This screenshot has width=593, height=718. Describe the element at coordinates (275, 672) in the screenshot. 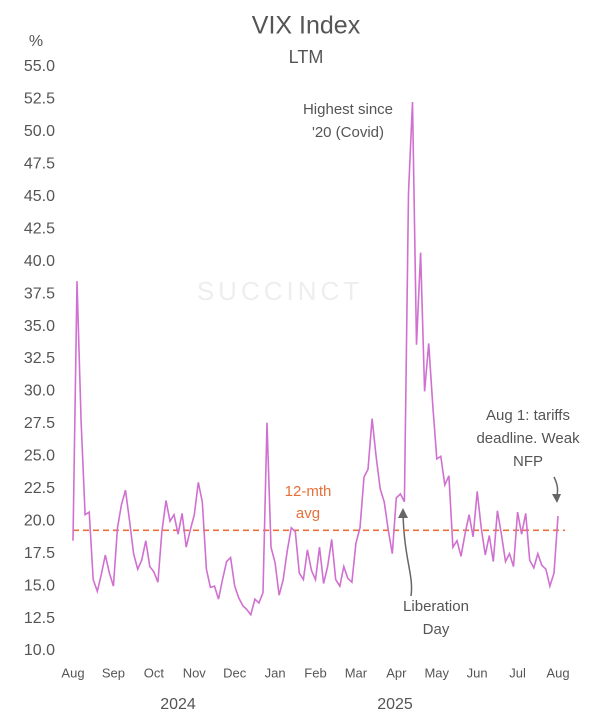

I see `x-tick-label: Jan` at that location.